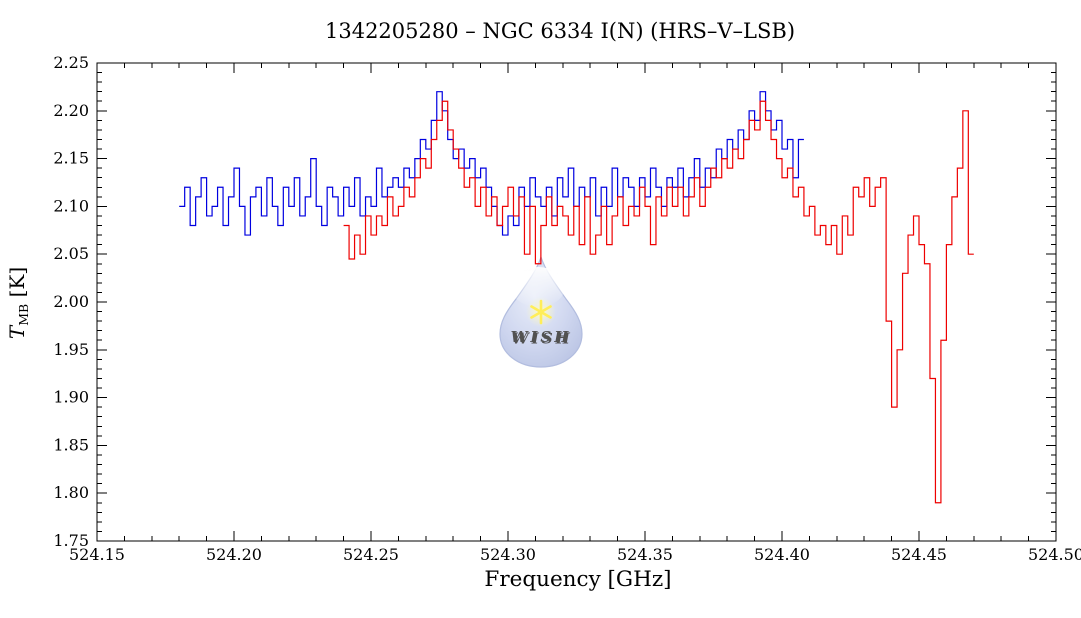 The width and height of the screenshot is (1081, 618). What do you see at coordinates (71, 62) in the screenshot?
I see `y-tick-label: 2.25` at bounding box center [71, 62].